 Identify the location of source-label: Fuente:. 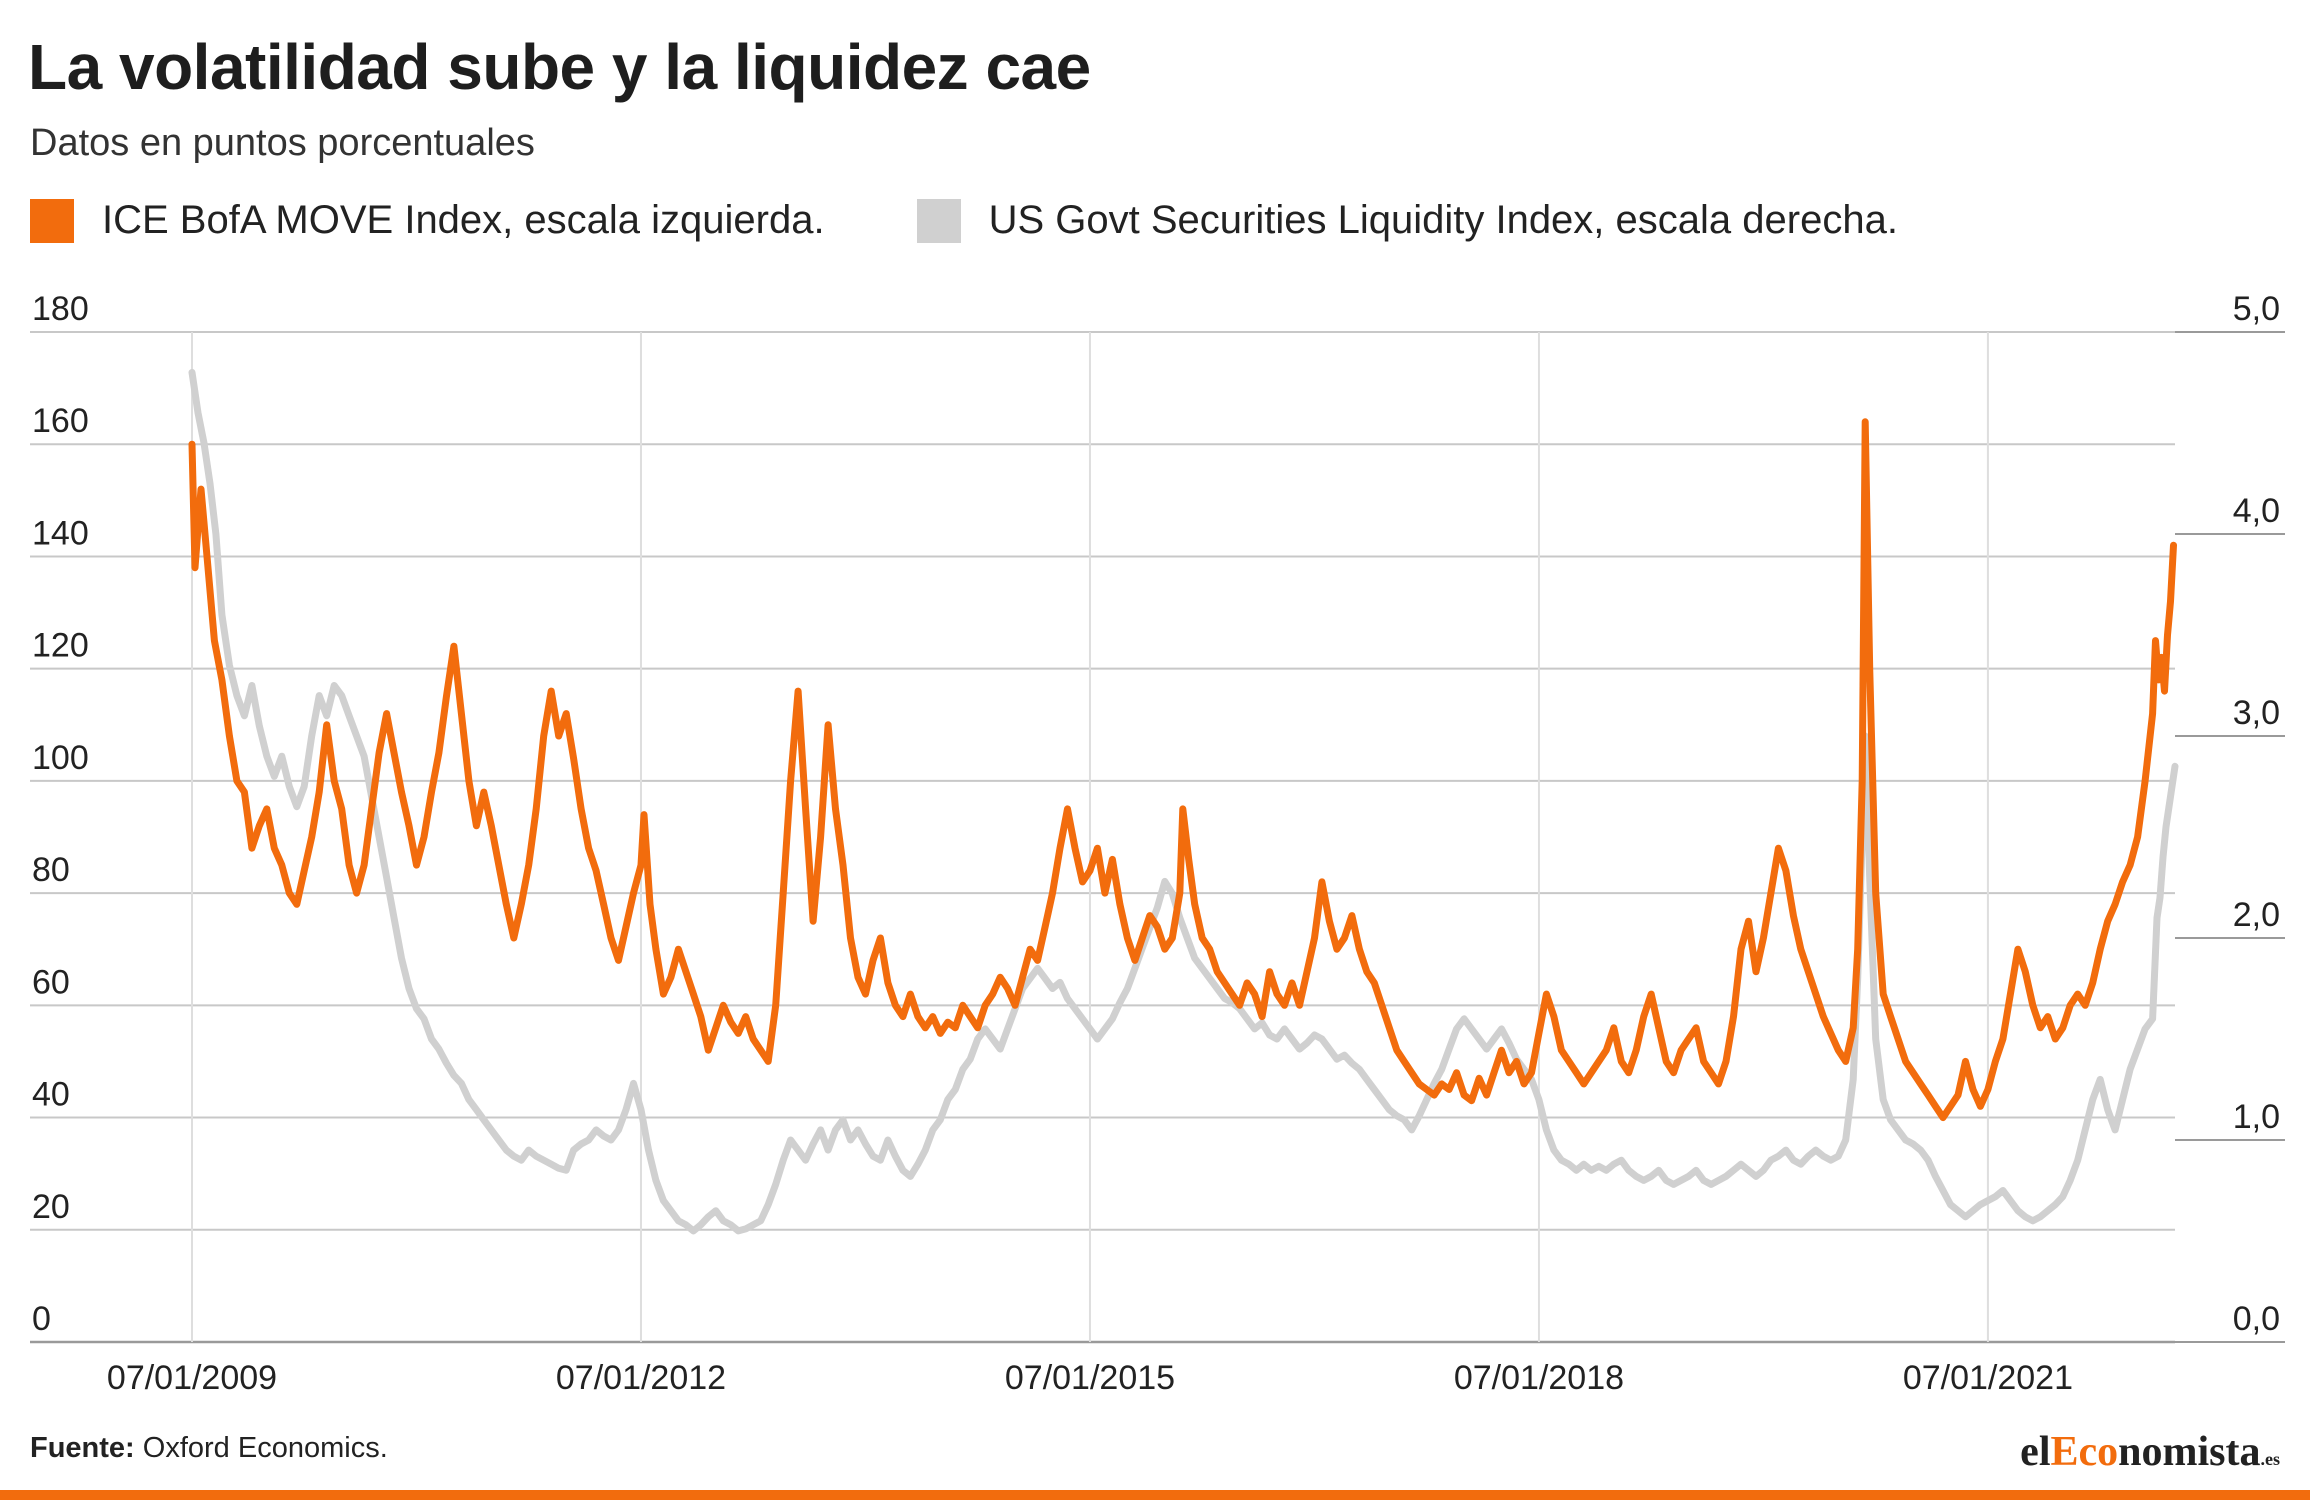
(82, 1448).